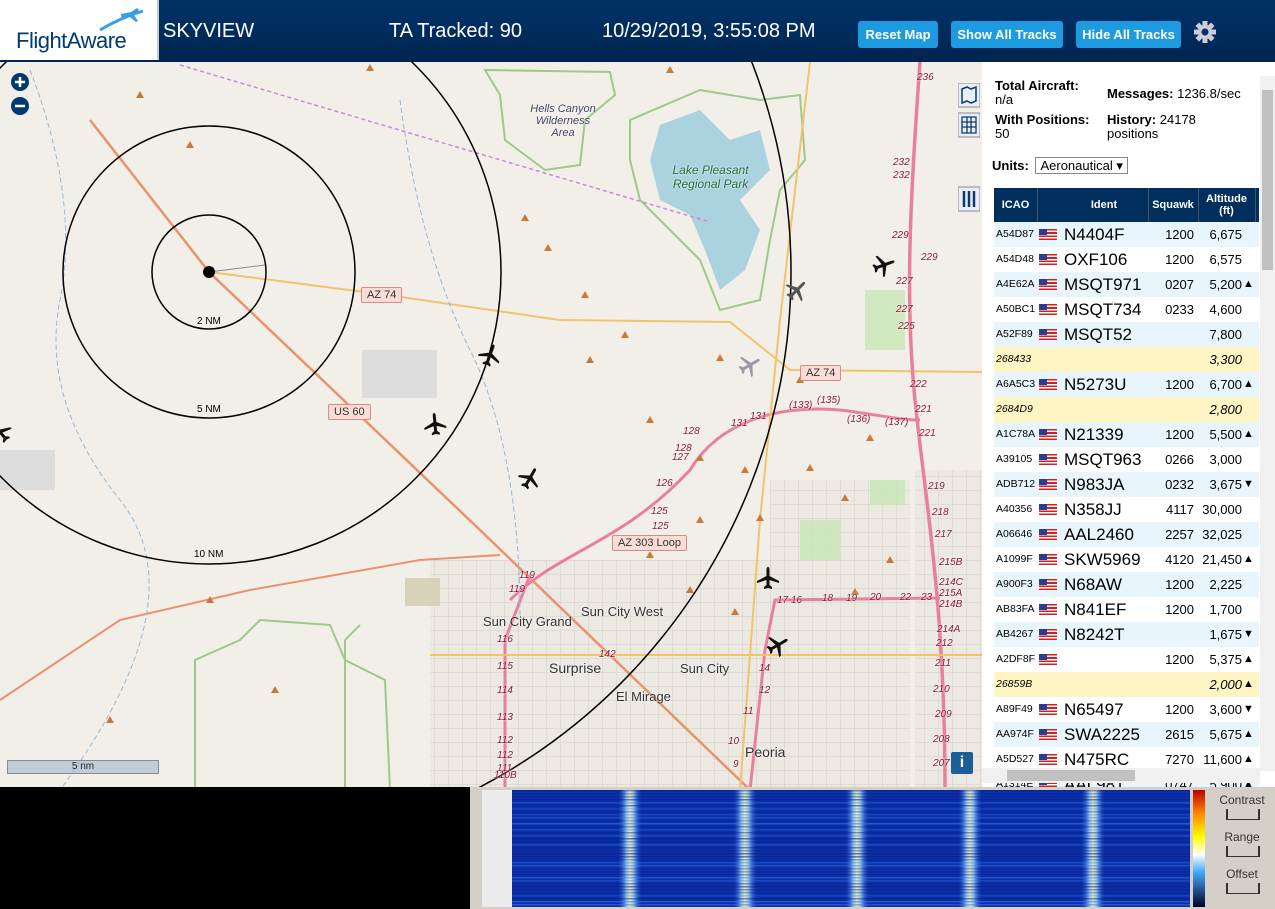 The height and width of the screenshot is (909, 1275). I want to click on table-row: ADB712 N983JA 0232 3,675 ▼, so click(1126, 485).